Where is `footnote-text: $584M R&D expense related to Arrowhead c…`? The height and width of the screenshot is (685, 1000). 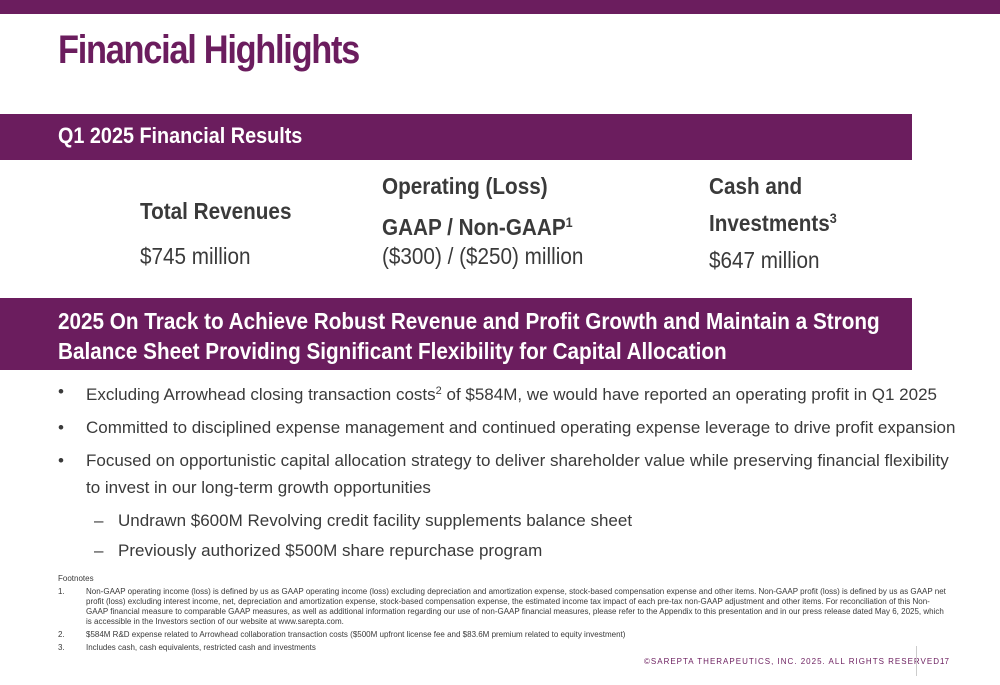 footnote-text: $584M R&D expense related to Arrowhead c… is located at coordinates (356, 634).